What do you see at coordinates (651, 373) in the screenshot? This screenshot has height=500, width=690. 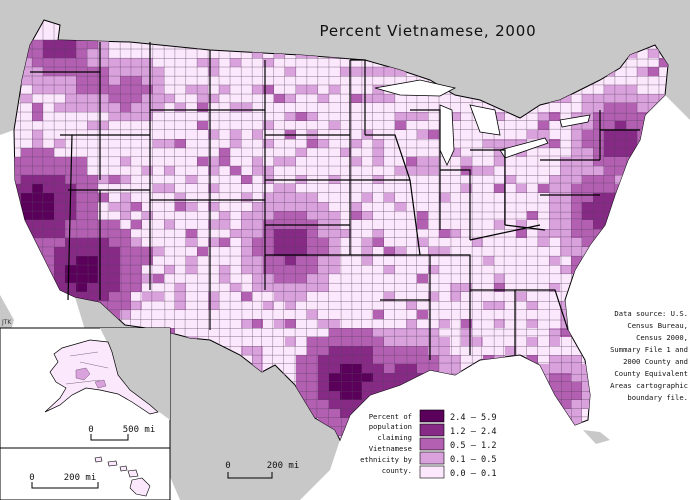 I see `source-line: County Equivalent` at bounding box center [651, 373].